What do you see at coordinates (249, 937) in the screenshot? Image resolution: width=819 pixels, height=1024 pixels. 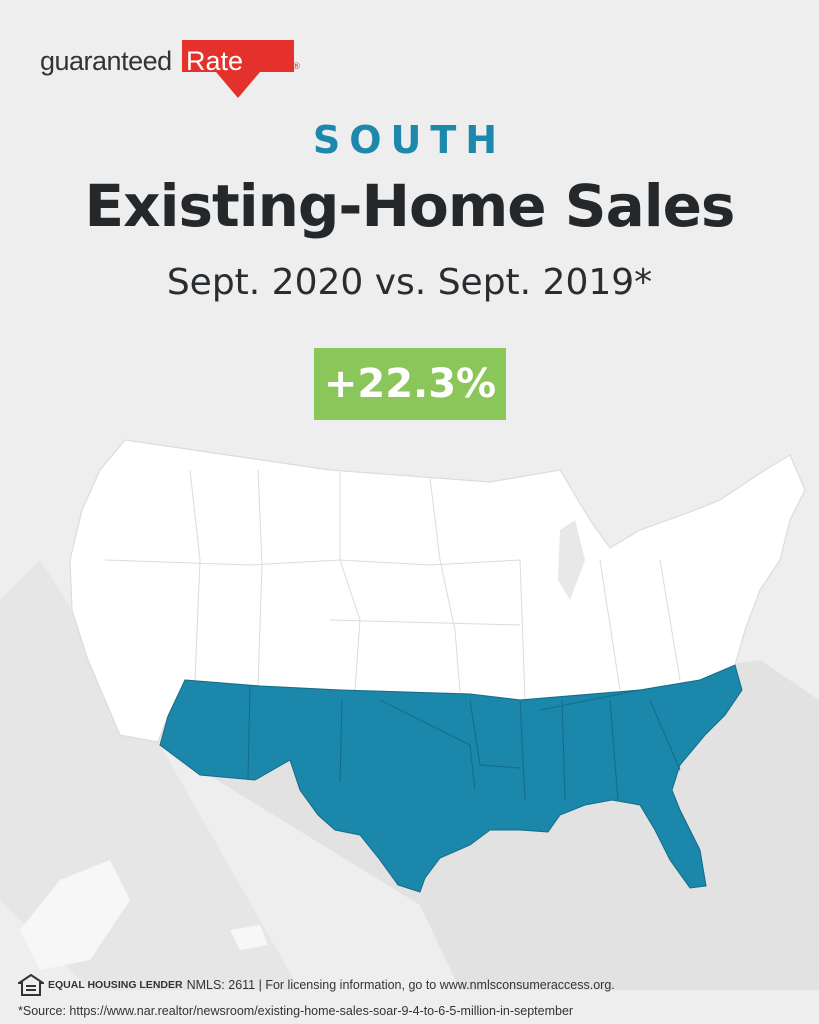 I see `hawaii-shape` at bounding box center [249, 937].